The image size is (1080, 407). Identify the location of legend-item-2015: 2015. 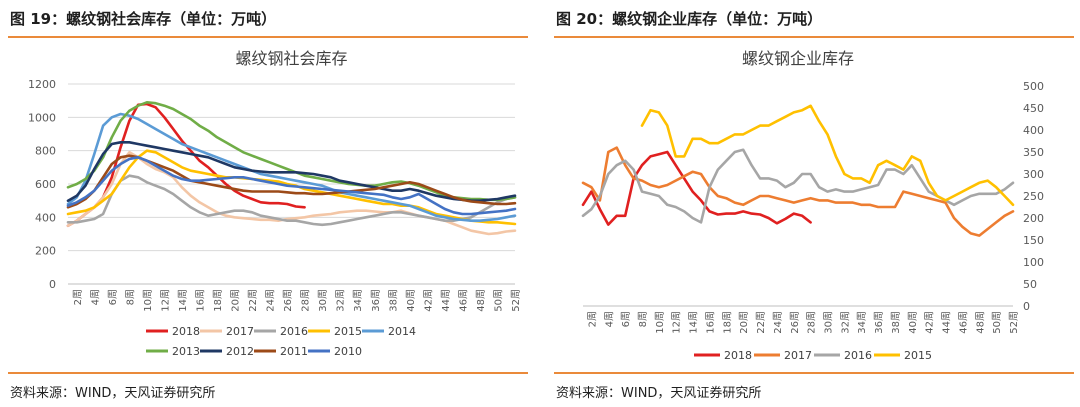
(335, 331).